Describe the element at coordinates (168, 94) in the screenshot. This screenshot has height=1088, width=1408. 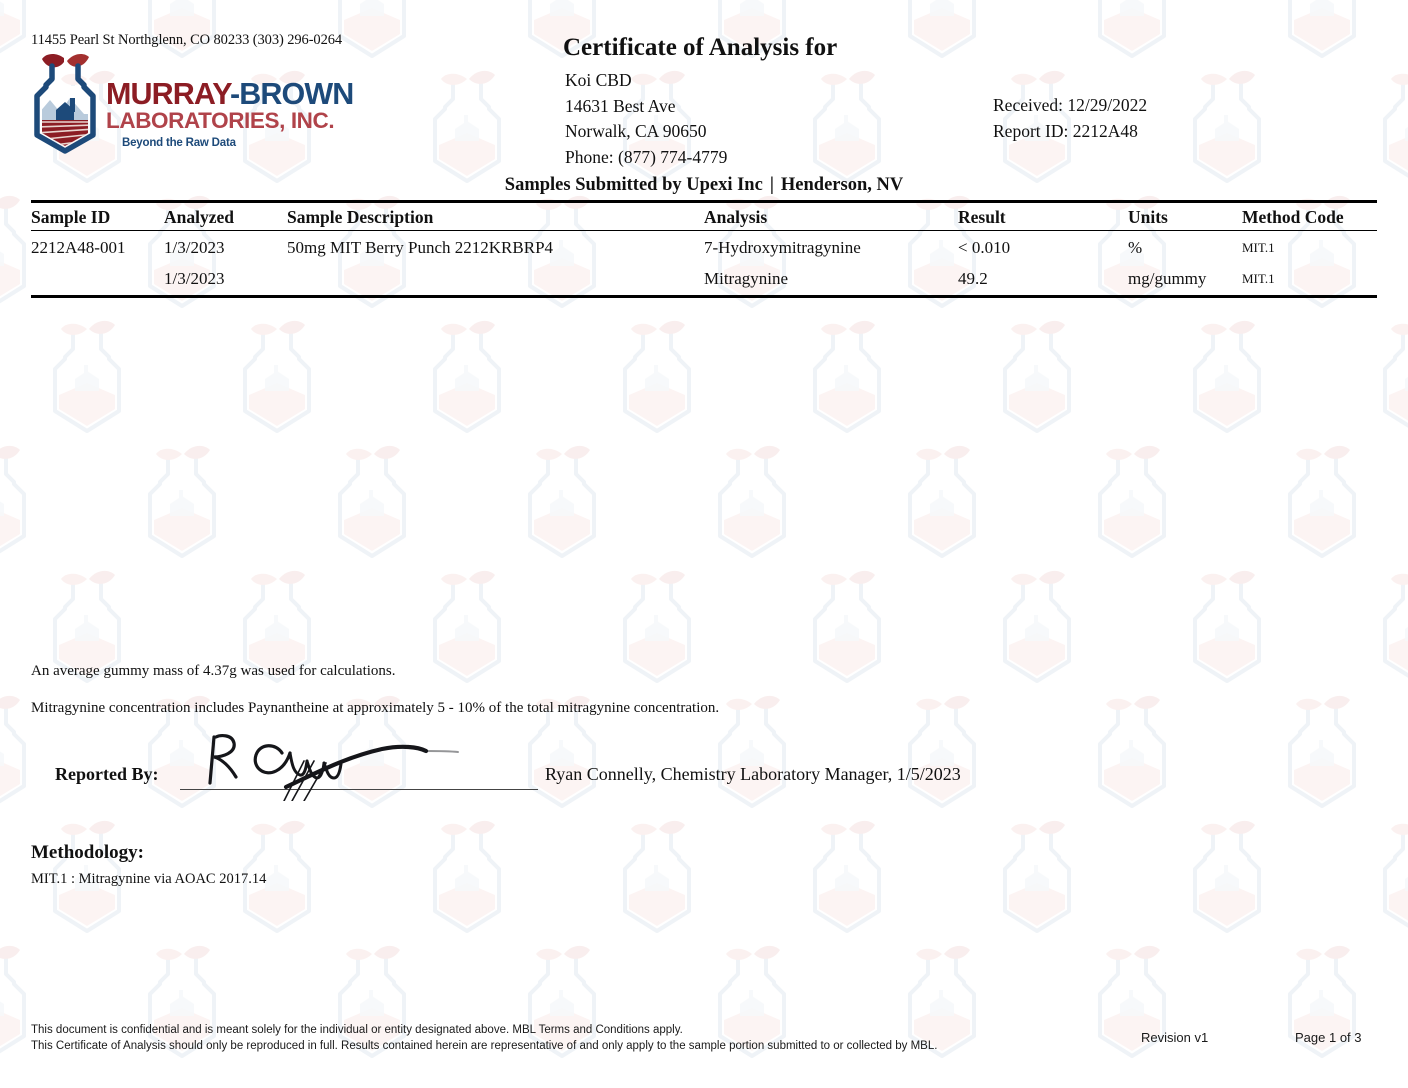
I see `logo-name-murray: MURRAY` at that location.